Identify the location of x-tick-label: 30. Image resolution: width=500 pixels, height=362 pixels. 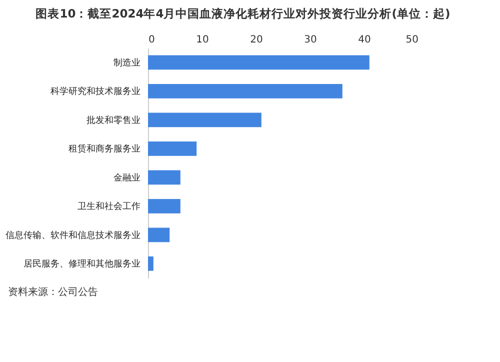
(310, 40).